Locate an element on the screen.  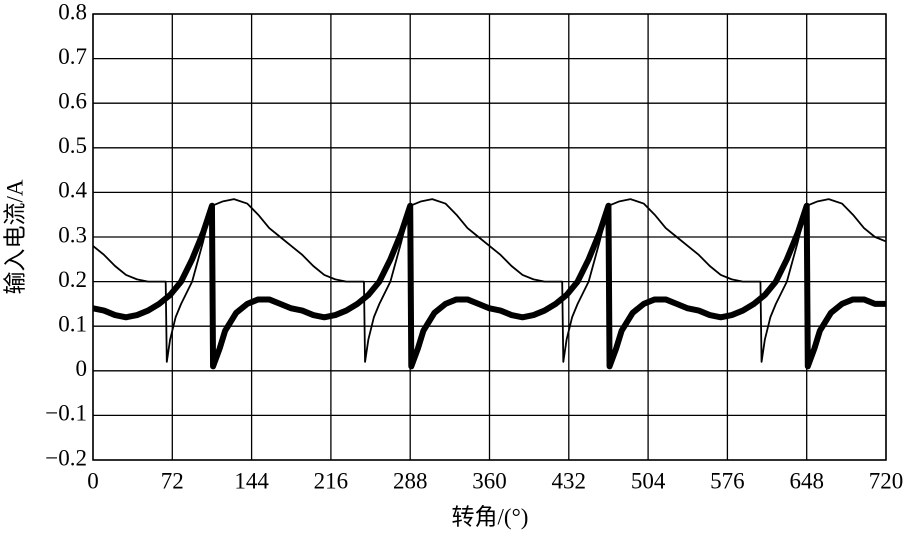
y-tick-label: 0.2 is located at coordinates (72, 279).